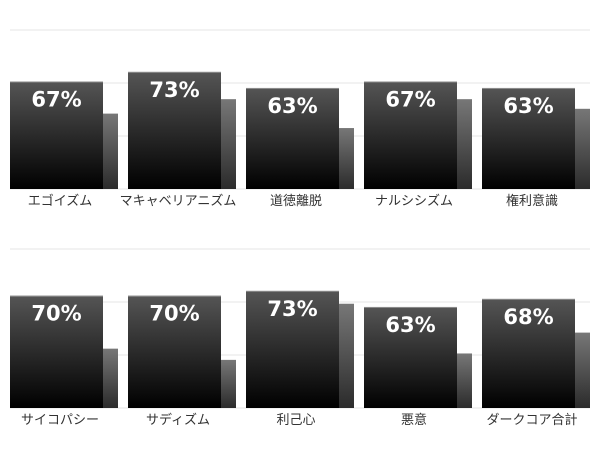 The width and height of the screenshot is (597, 470). I want to click on category-label: 道徳離脱, so click(296, 201).